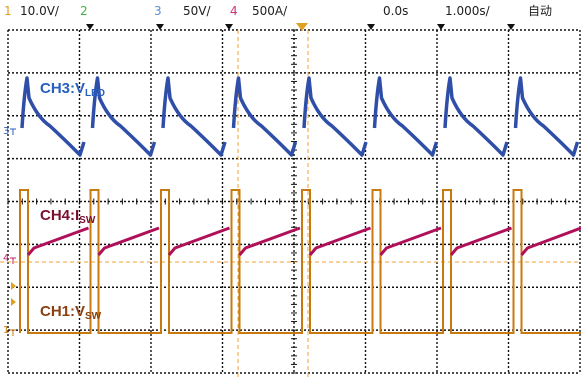 This screenshot has height=379, width=581. What do you see at coordinates (8, 11) in the screenshot?
I see `ch1-number: 1` at bounding box center [8, 11].